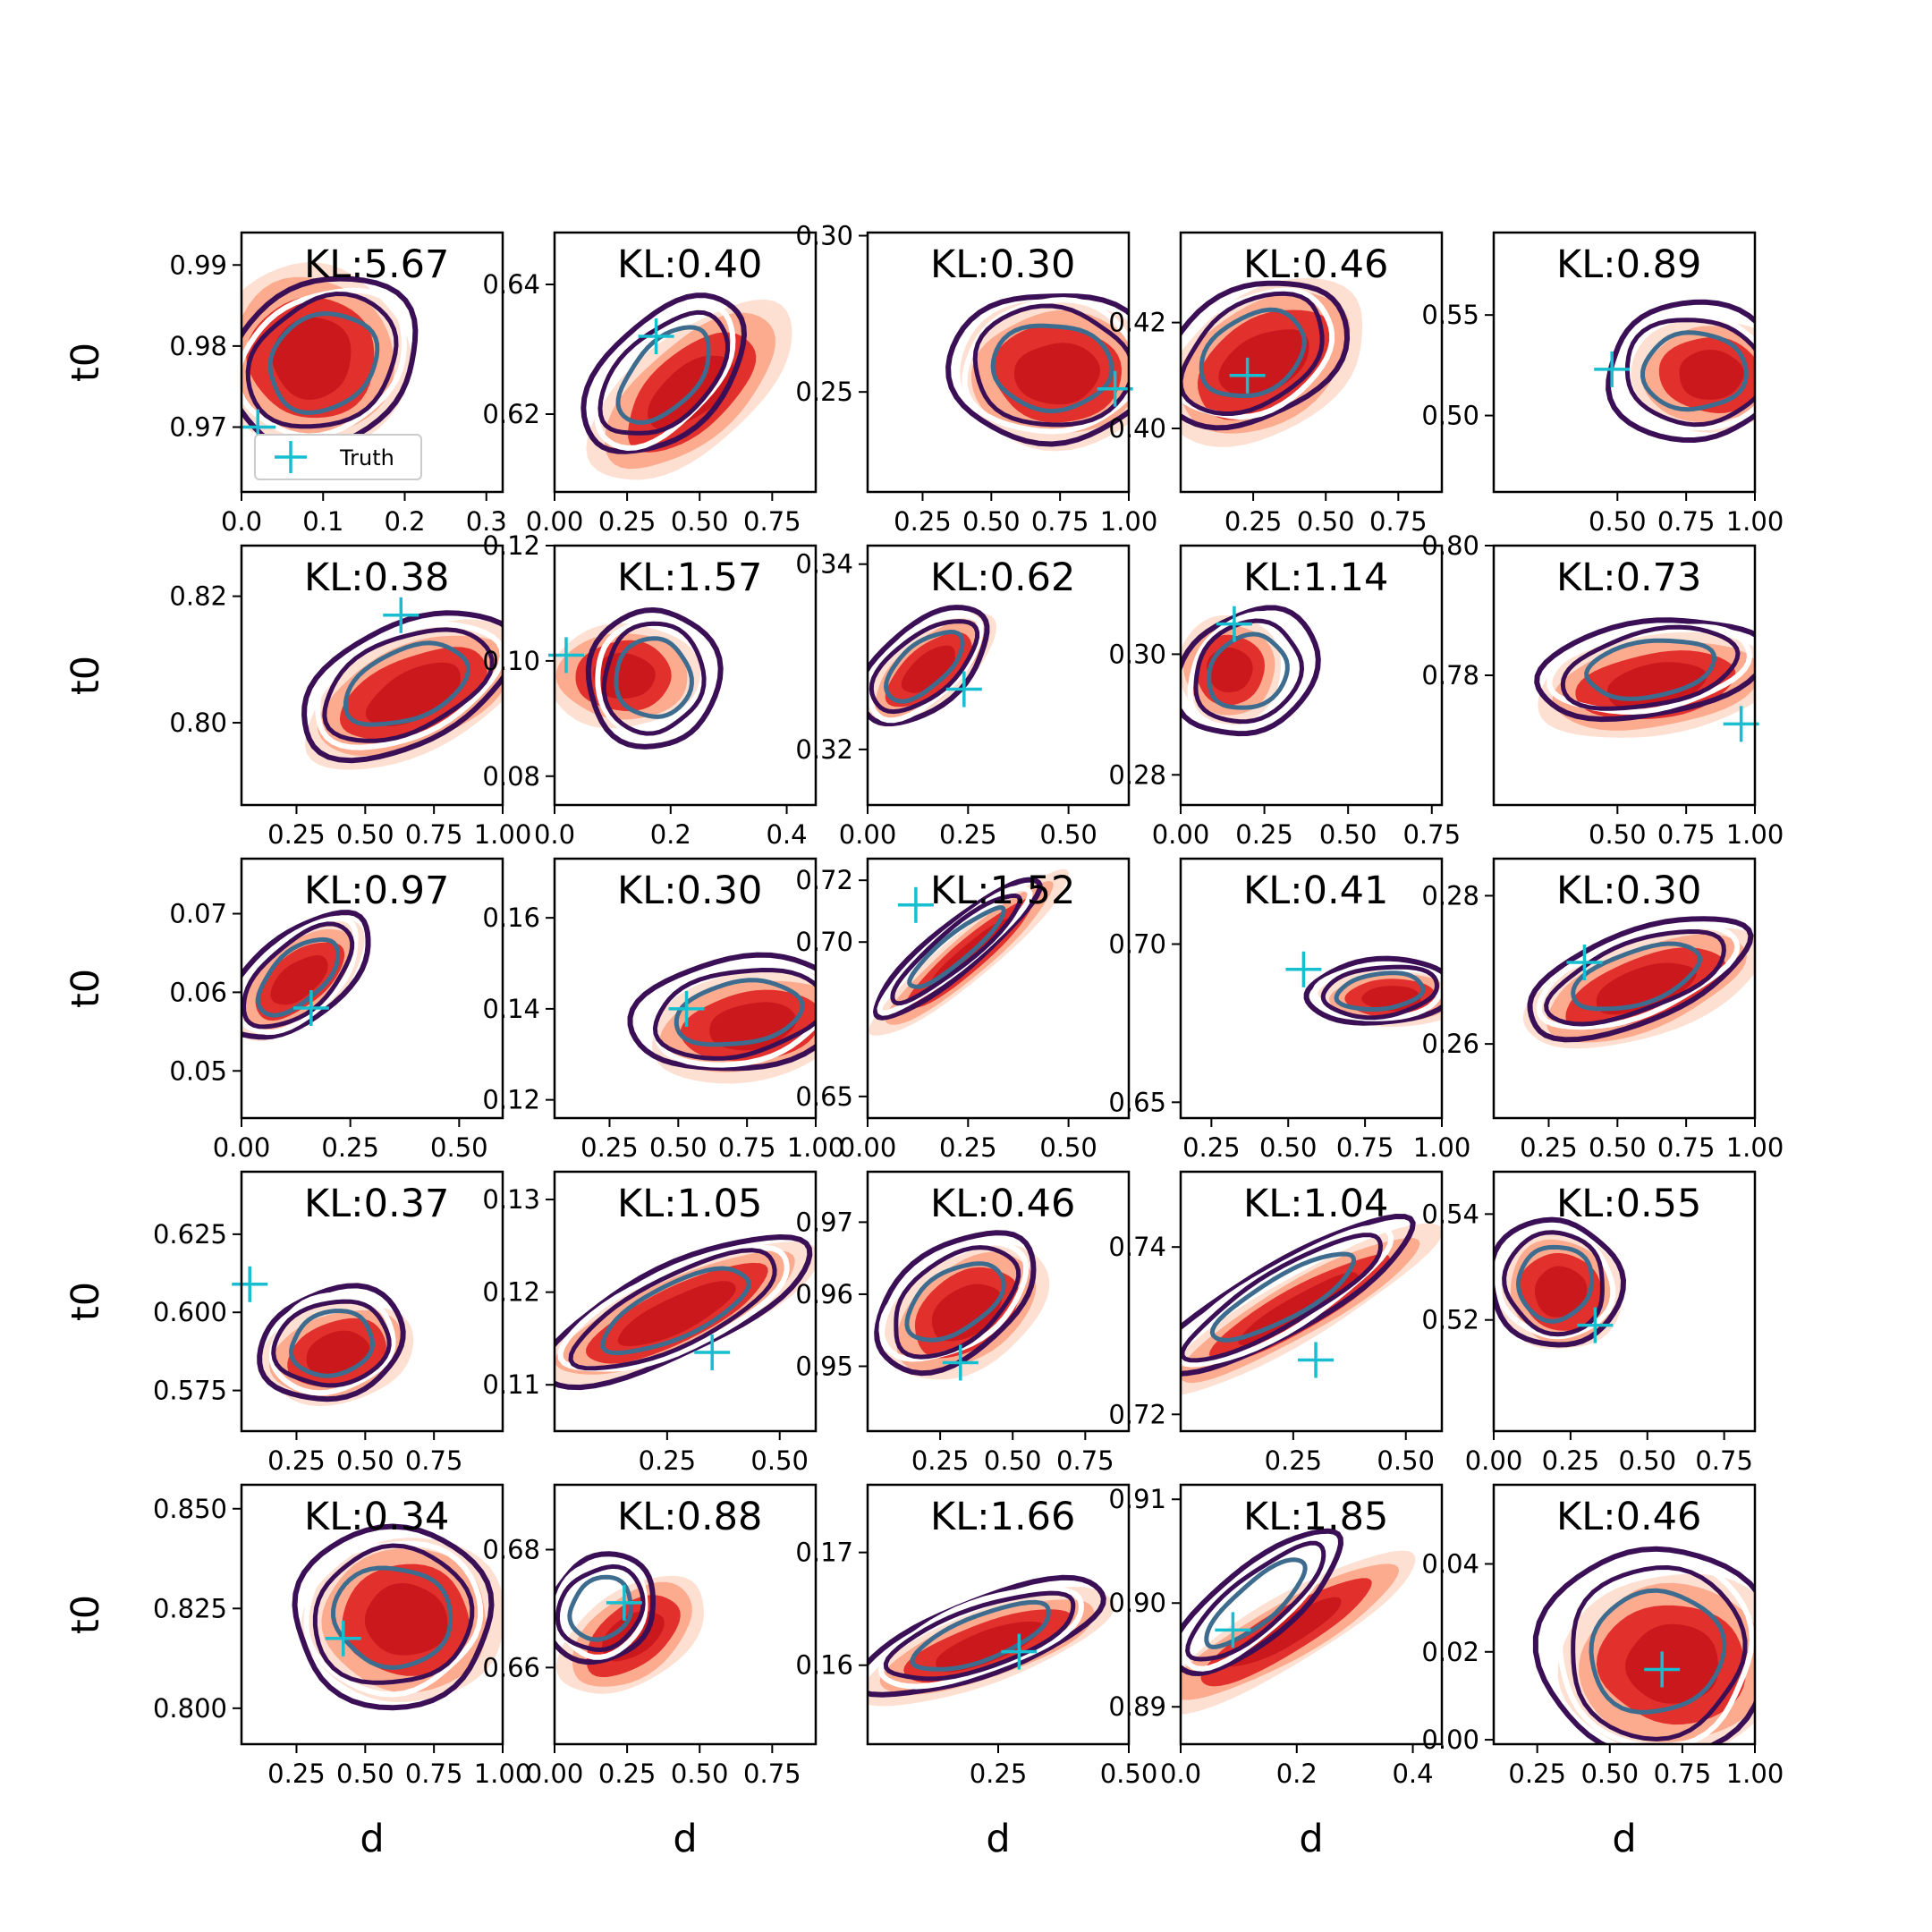 Image resolution: width=1932 pixels, height=1932 pixels. What do you see at coordinates (190, 1234) in the screenshot?
I see `y-tick-label: 0.625` at bounding box center [190, 1234].